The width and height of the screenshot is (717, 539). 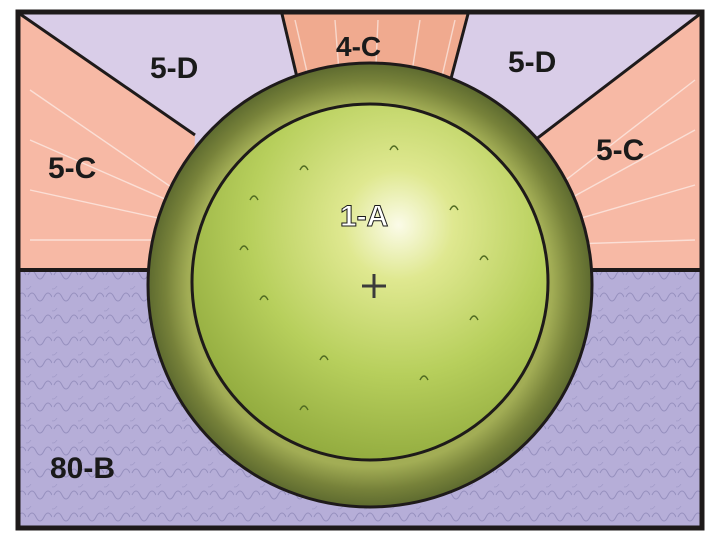 I want to click on zone-upper-left-pink, so click(x=107, y=141).